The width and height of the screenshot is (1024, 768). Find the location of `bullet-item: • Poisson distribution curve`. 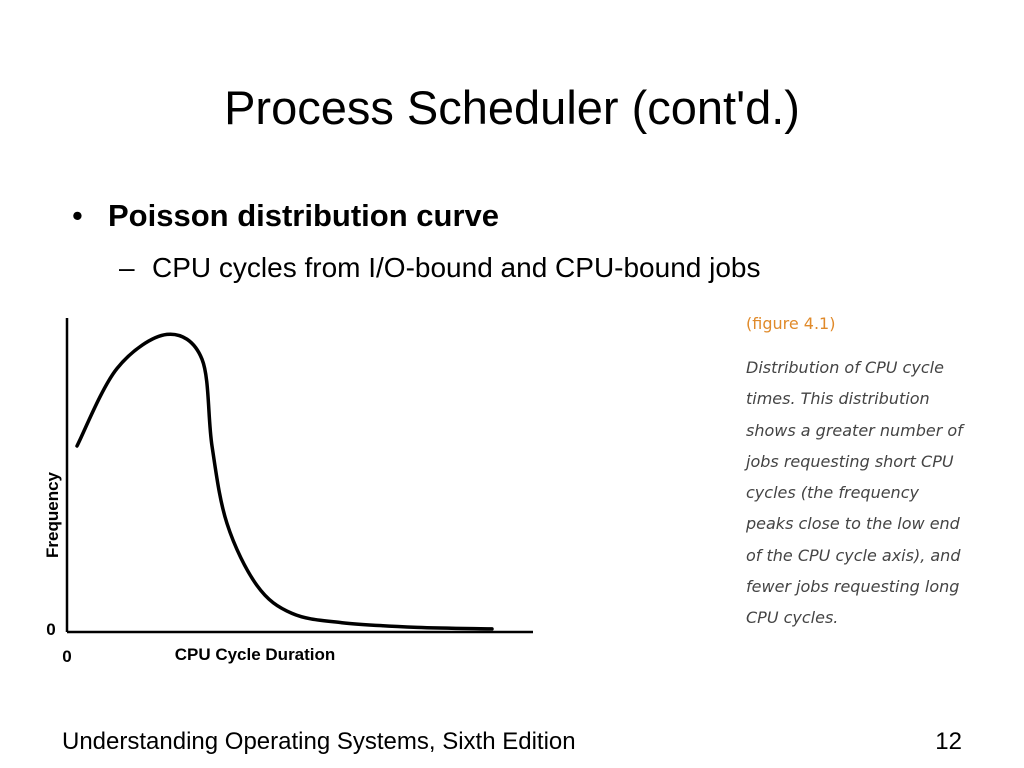

bullet-item: • Poisson distribution curve is located at coordinates (285, 216).